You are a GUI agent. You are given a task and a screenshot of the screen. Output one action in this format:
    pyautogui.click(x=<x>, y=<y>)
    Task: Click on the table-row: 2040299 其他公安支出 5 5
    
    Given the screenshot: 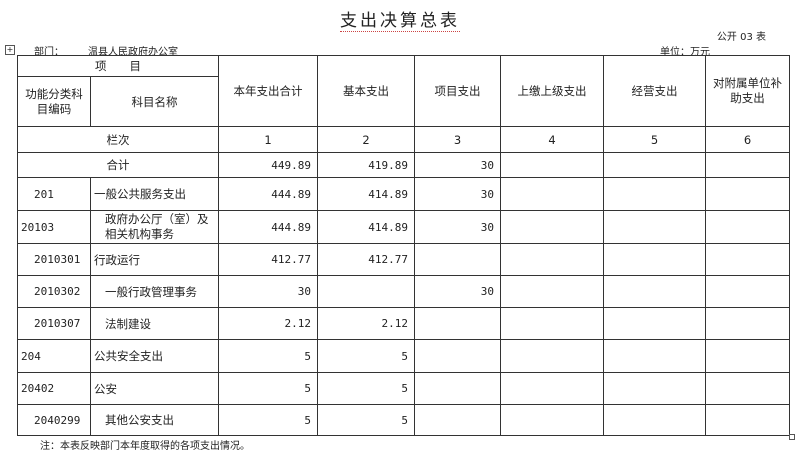 What is the action you would take?
    pyautogui.click(x=403, y=420)
    